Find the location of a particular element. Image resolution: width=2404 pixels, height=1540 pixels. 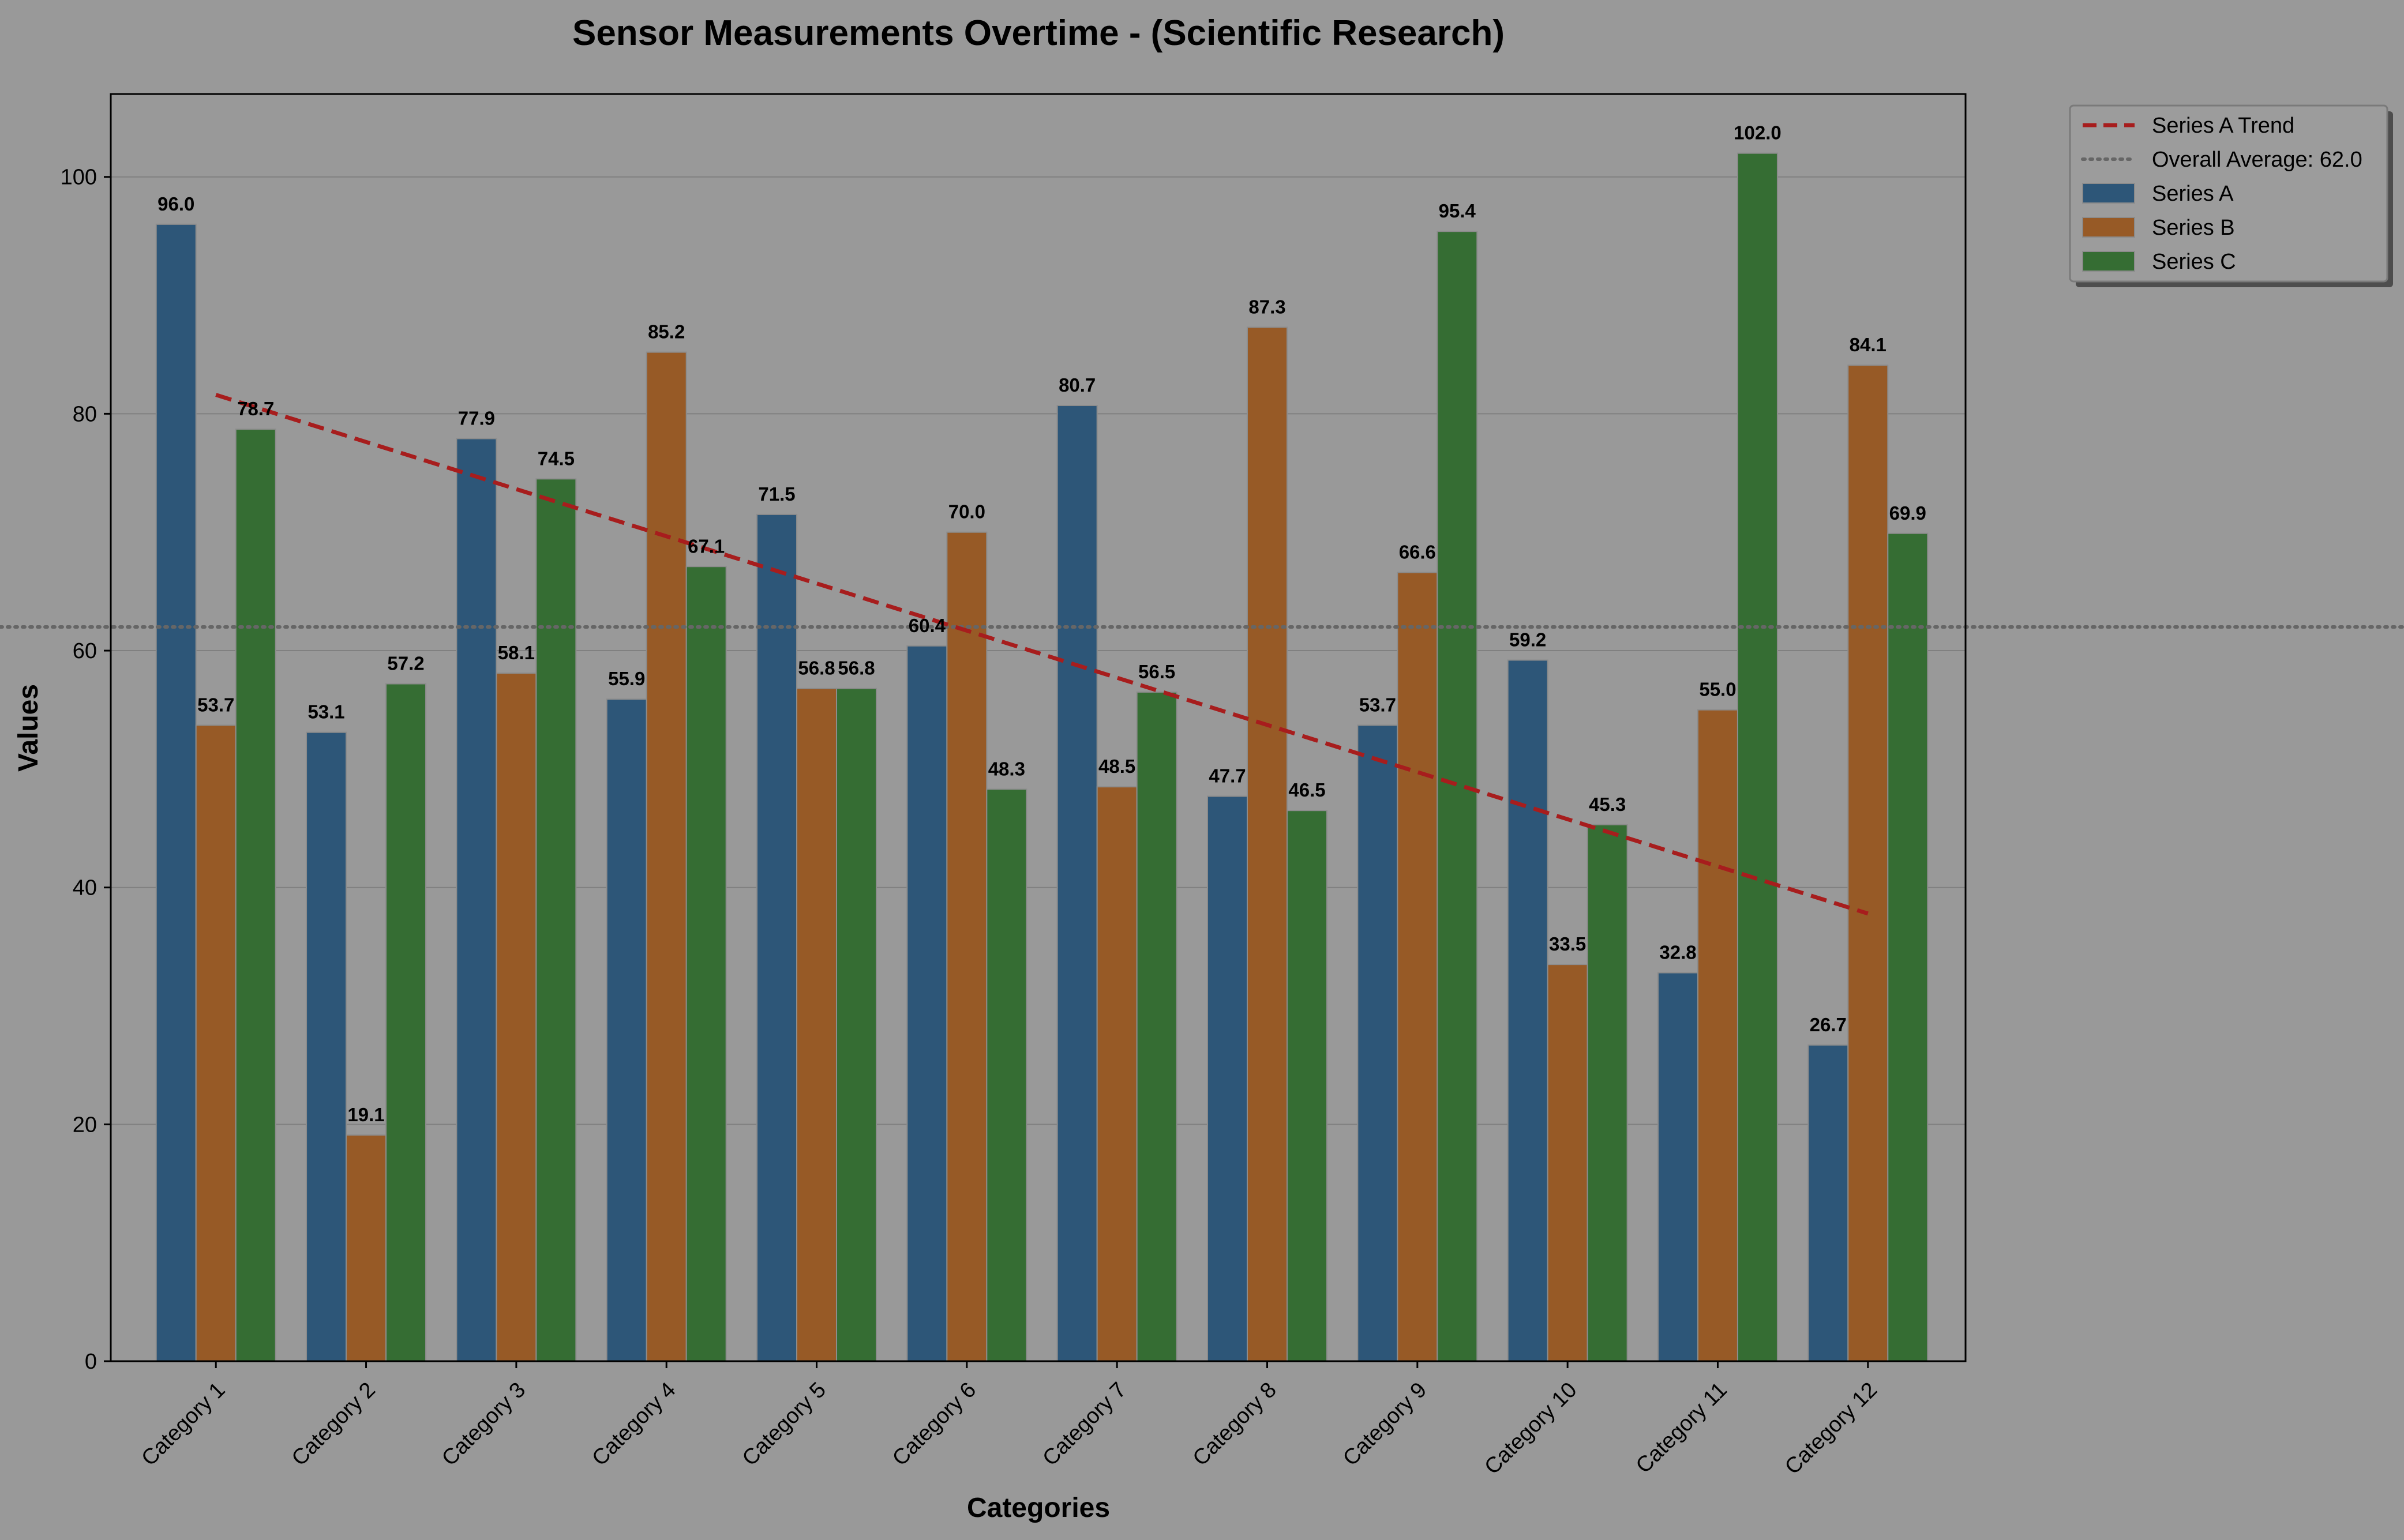

x-axis-title: Categories is located at coordinates (1038, 1508).